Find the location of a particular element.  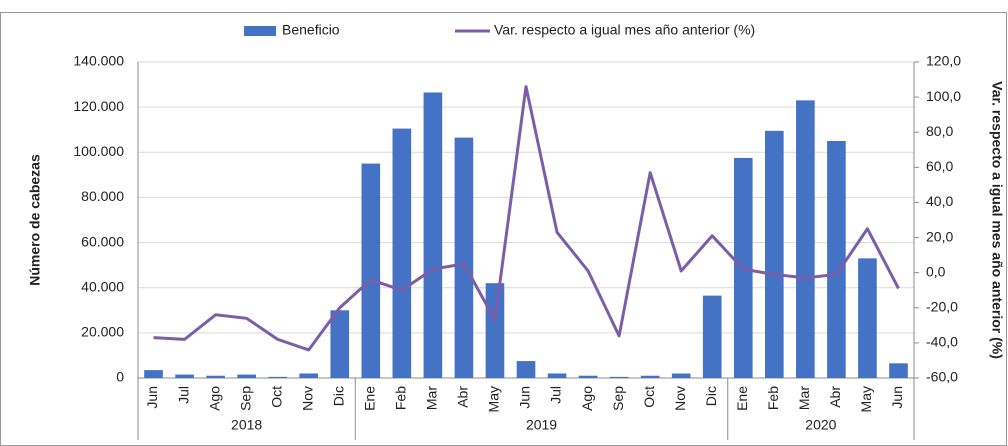

y2-tick-label: -60,0 is located at coordinates (942, 377).